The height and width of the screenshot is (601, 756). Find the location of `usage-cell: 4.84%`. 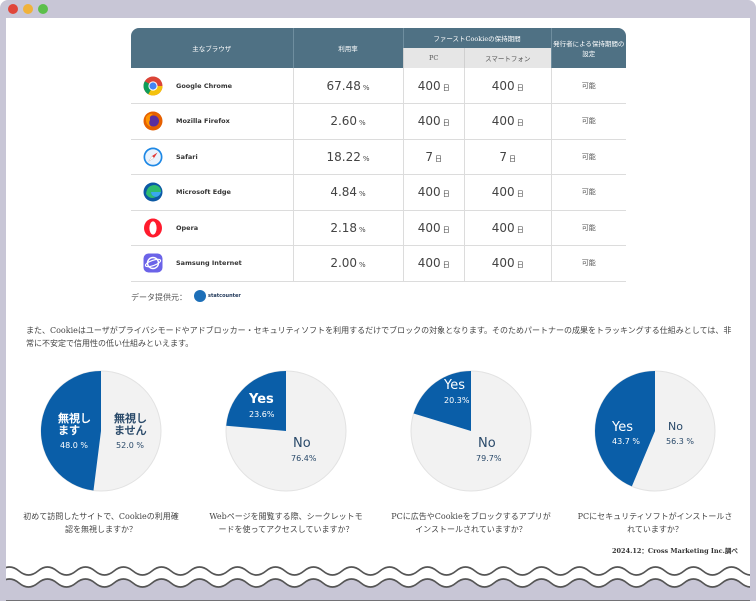

usage-cell: 4.84% is located at coordinates (347, 192).